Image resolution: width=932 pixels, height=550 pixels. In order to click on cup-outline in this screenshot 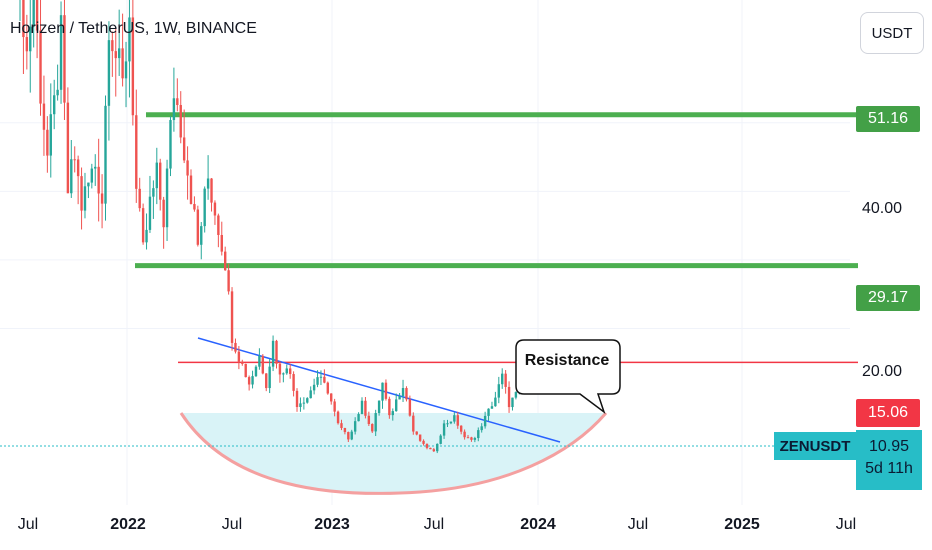, I will do `click(393, 453)`.